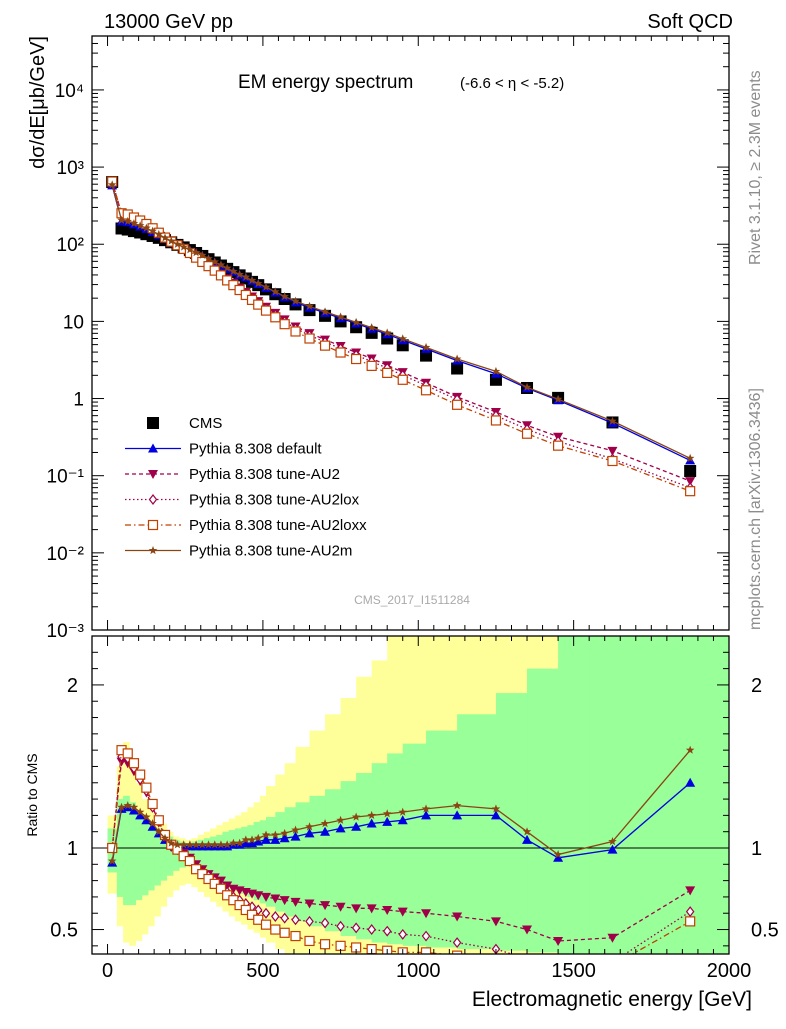 This screenshot has height=1029, width=786. What do you see at coordinates (690, 22) in the screenshot?
I see `process-label: Soft QCD` at bounding box center [690, 22].